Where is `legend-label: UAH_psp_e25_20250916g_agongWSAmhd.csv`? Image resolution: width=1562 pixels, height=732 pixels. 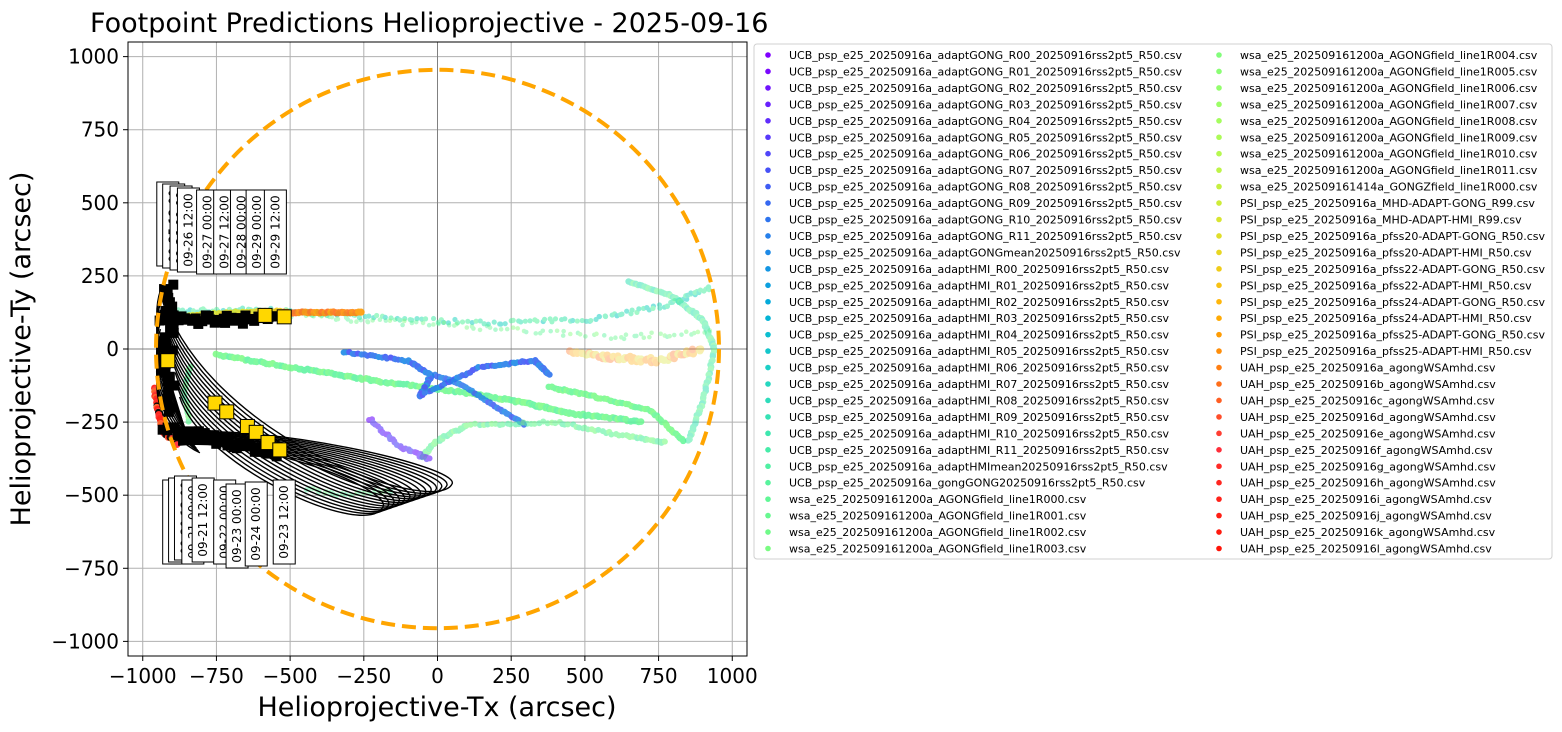
legend-label: UAH_psp_e25_20250916g_agongWSAmhd.csv is located at coordinates (1368, 466).